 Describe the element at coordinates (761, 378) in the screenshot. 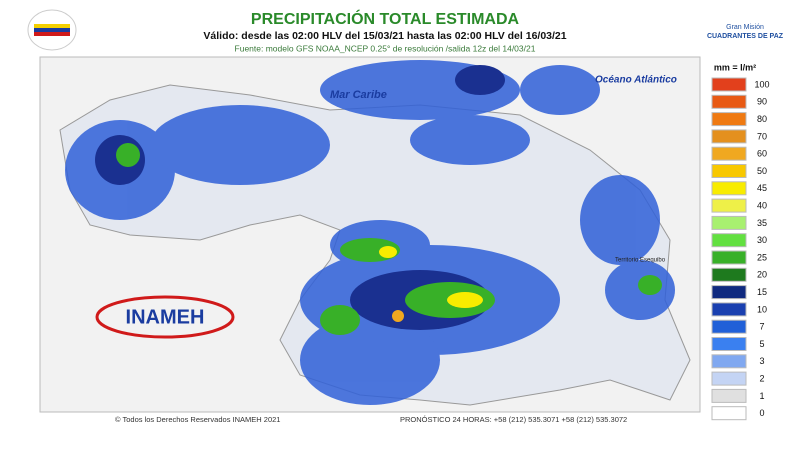

I see `legend-label: 2` at that location.